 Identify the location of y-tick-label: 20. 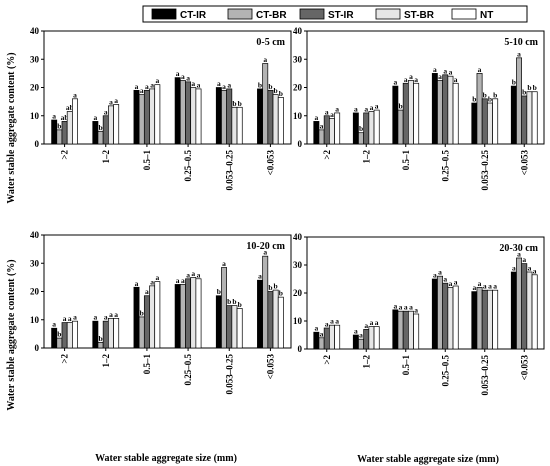
(35, 292).